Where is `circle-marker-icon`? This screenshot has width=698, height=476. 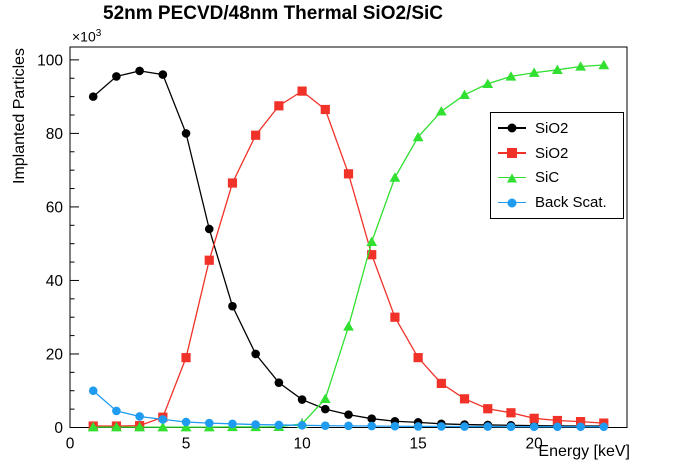 circle-marker-icon is located at coordinates (512, 203).